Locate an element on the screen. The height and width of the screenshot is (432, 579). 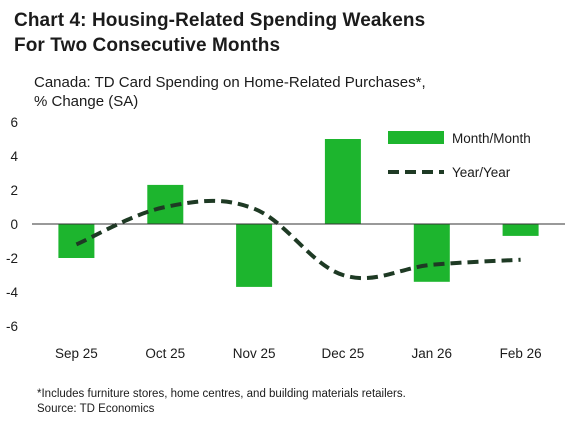
chart-title-line-2: For Two Consecutive Months is located at coordinates (147, 45).